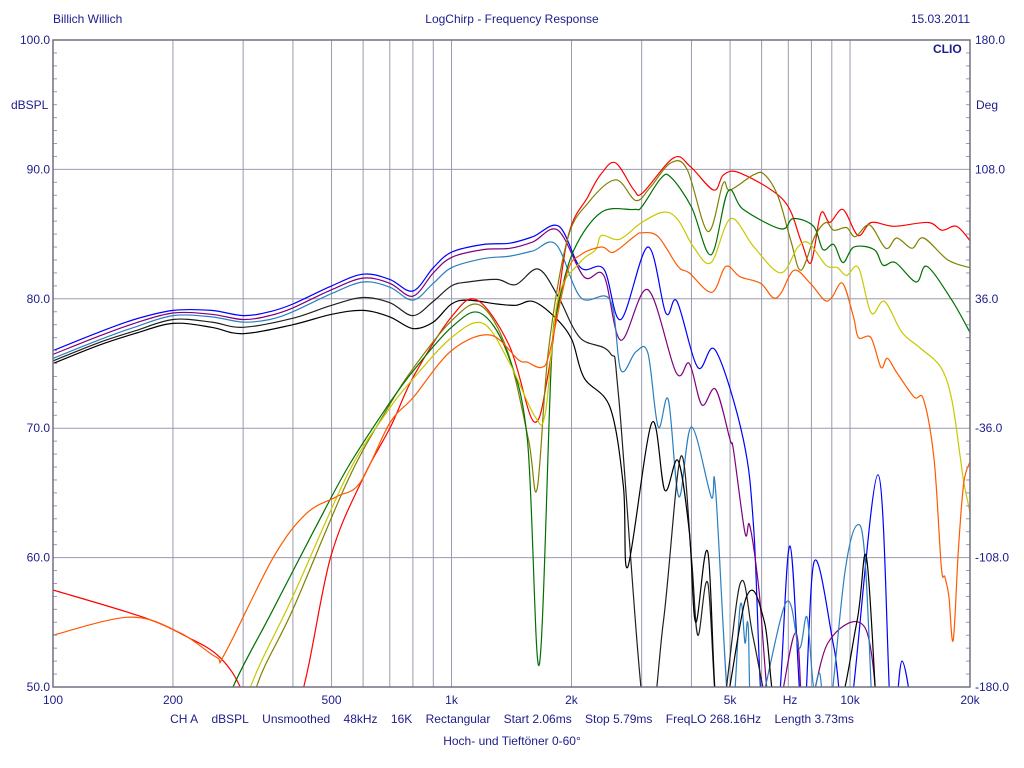  What do you see at coordinates (850, 700) in the screenshot?
I see `x-tick-label: 10k` at bounding box center [850, 700].